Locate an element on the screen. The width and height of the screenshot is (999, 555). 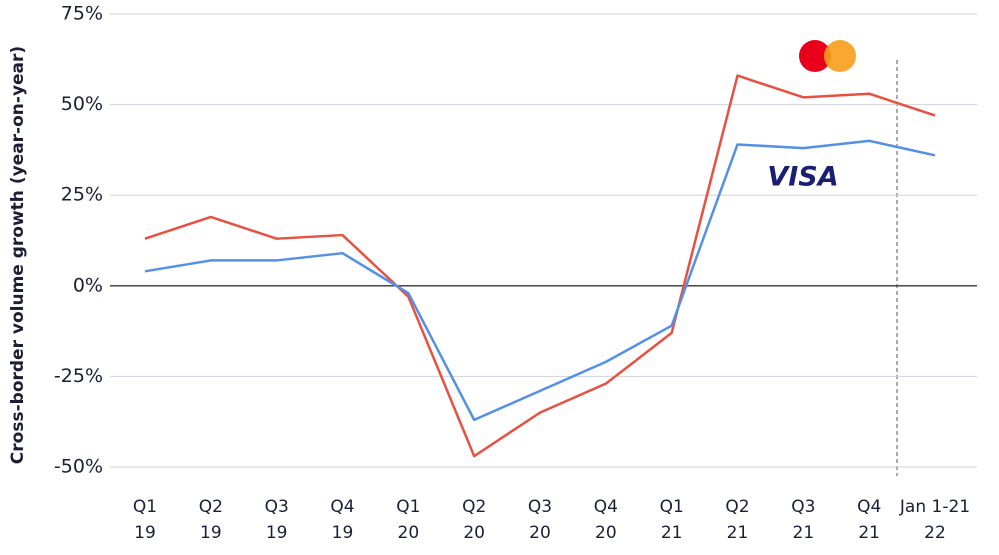
x-tick-label: 22 is located at coordinates (935, 533).